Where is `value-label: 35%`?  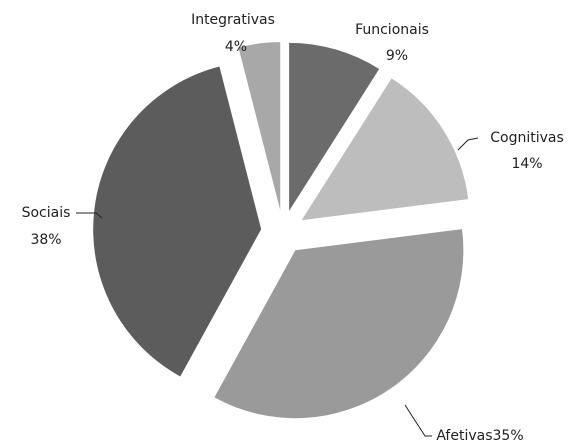 value-label: 35% is located at coordinates (508, 436).